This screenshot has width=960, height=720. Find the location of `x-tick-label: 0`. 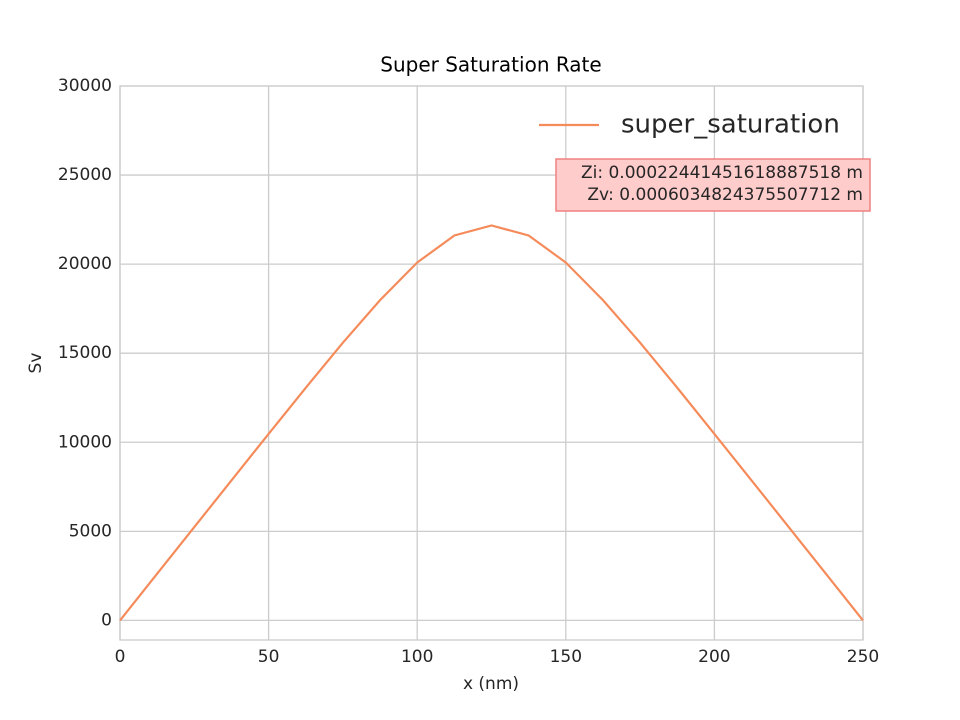

x-tick-label: 0 is located at coordinates (120, 657).